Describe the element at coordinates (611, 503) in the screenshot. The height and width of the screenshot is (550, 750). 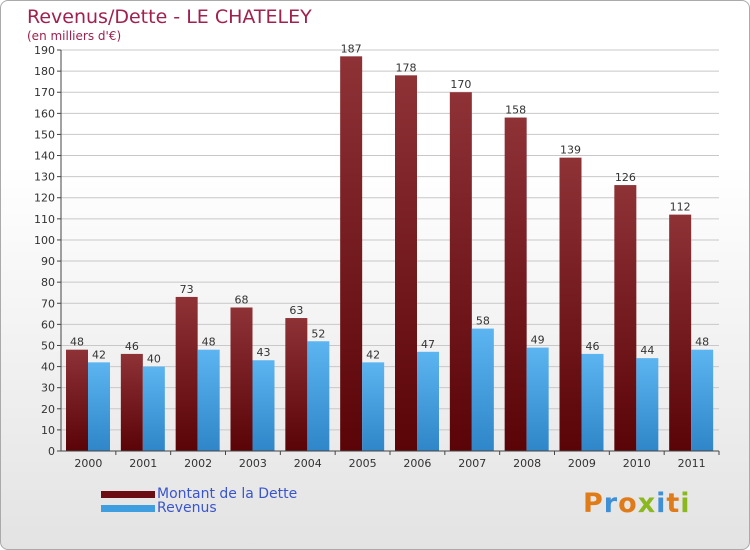
I see `logo-letter: r` at that location.